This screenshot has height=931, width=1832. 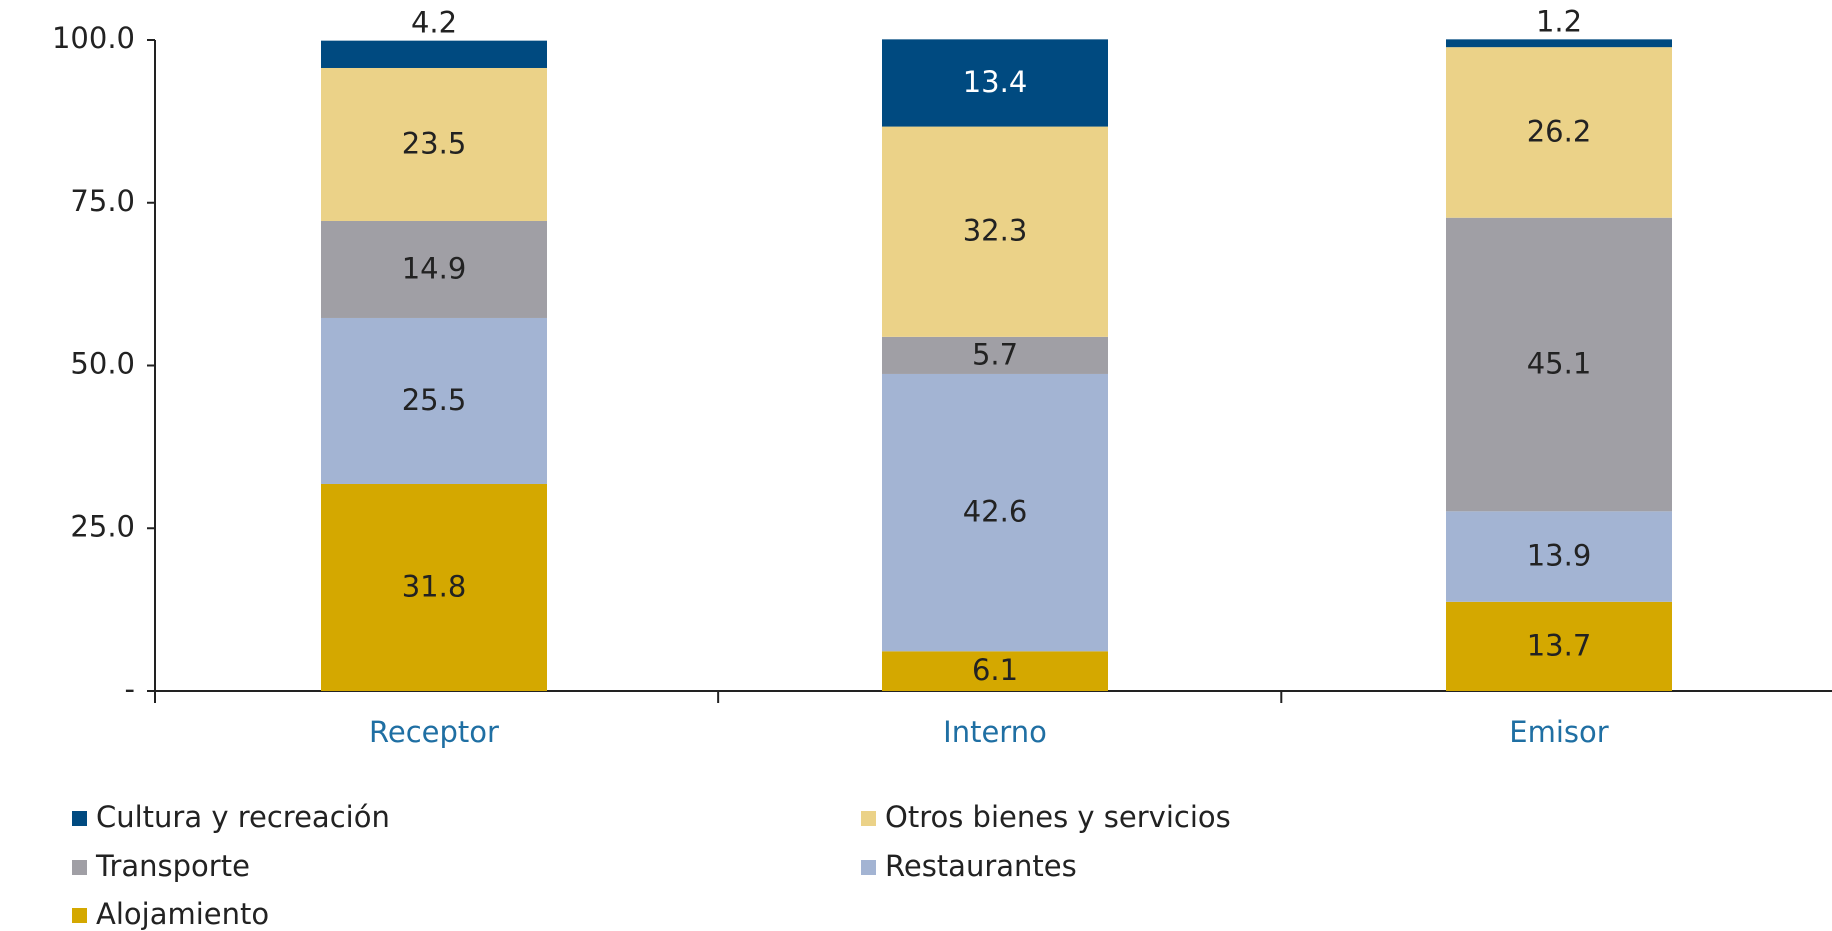 I want to click on legend-label: Alojamiento, so click(x=182, y=914).